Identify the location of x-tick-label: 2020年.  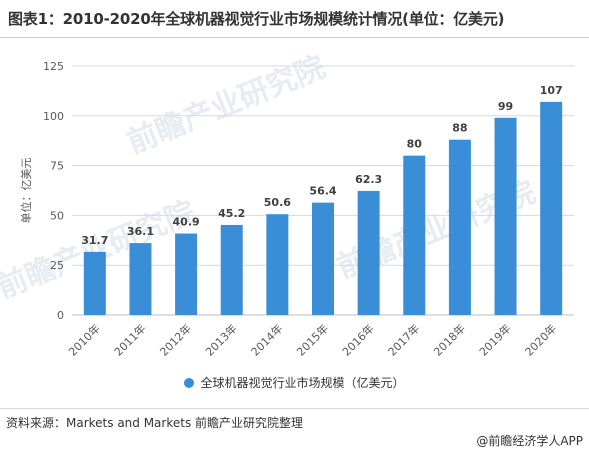
(540, 339).